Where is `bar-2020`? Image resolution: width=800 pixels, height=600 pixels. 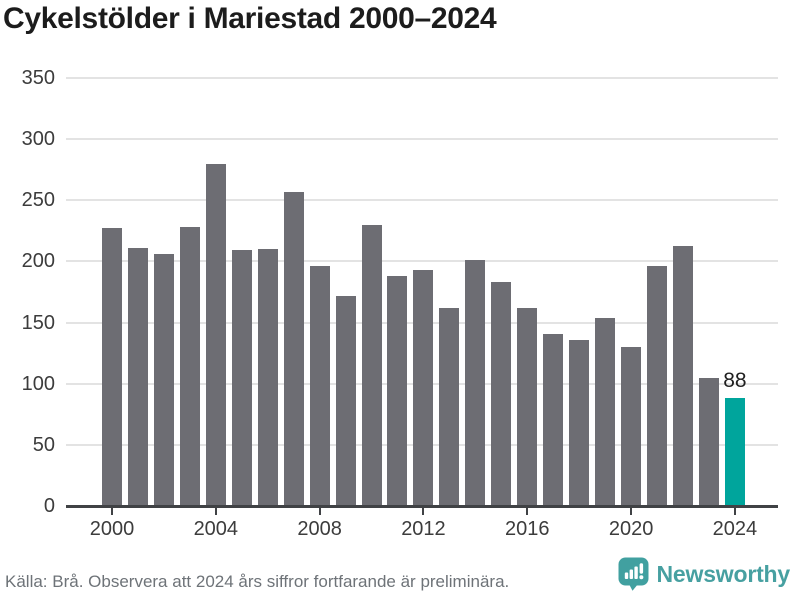 bar-2020 is located at coordinates (631, 426).